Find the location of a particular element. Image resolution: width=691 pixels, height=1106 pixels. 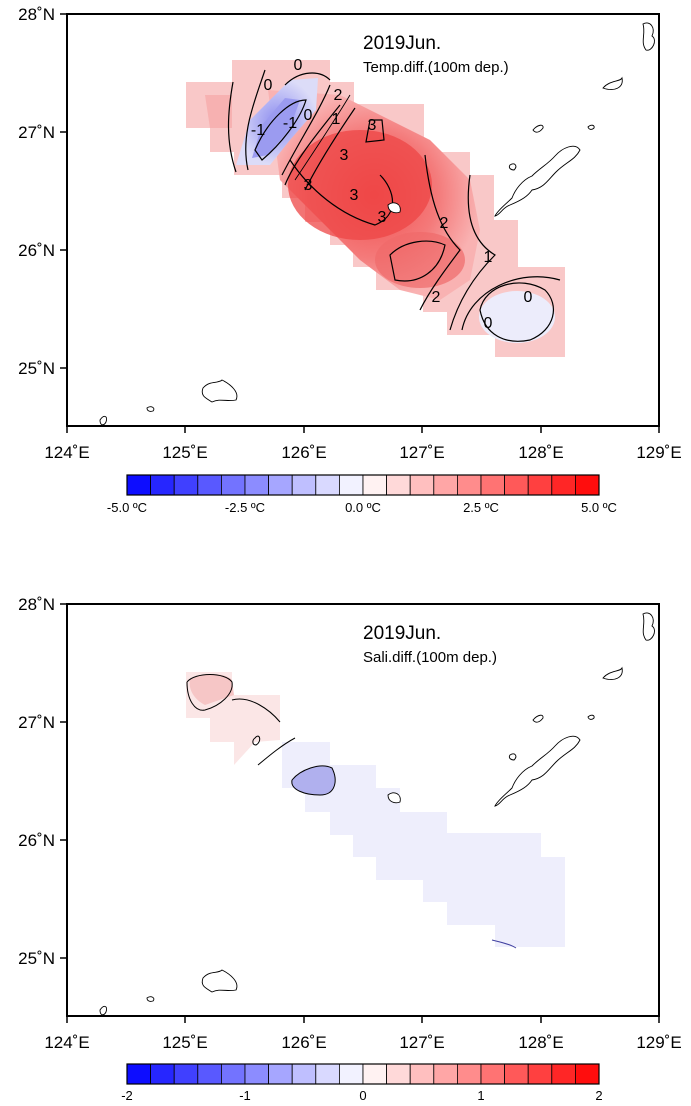

temp-lat-label: 27˚N is located at coordinates (36, 132).